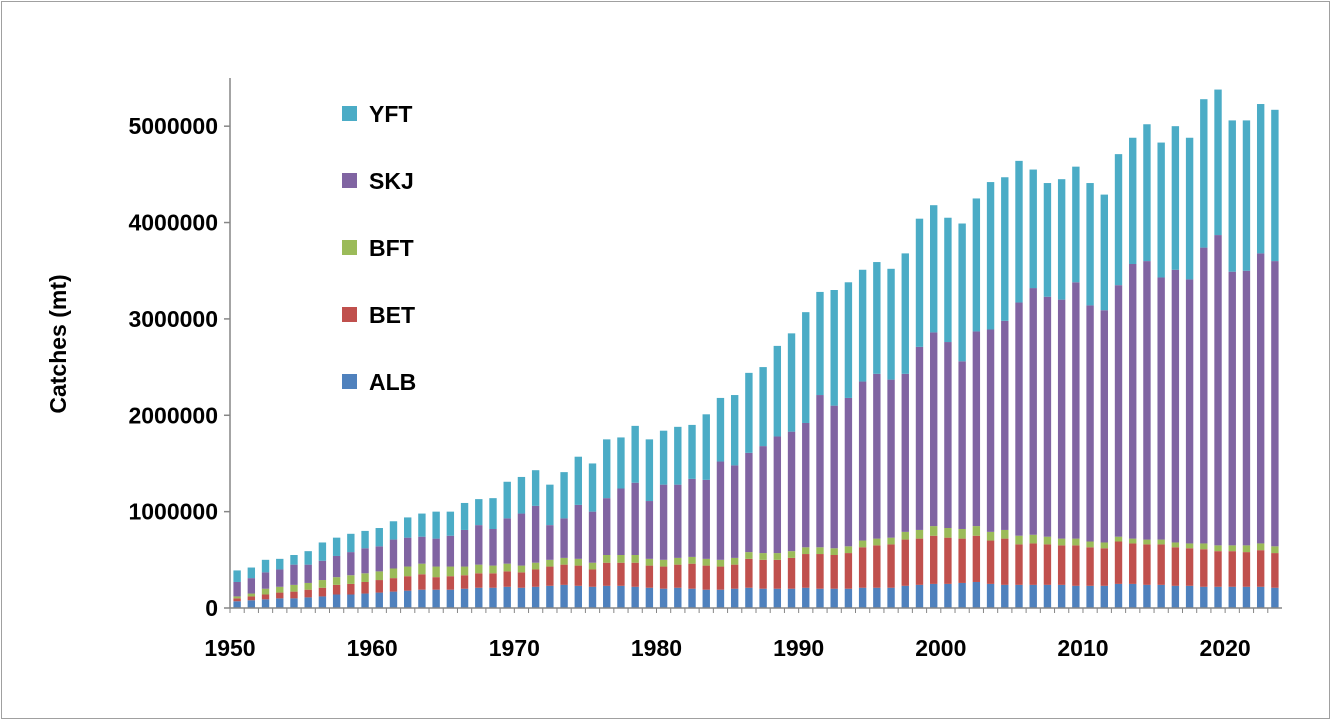 The height and width of the screenshot is (722, 1333). What do you see at coordinates (550, 576) in the screenshot?
I see `bar-bet-1972` at bounding box center [550, 576].